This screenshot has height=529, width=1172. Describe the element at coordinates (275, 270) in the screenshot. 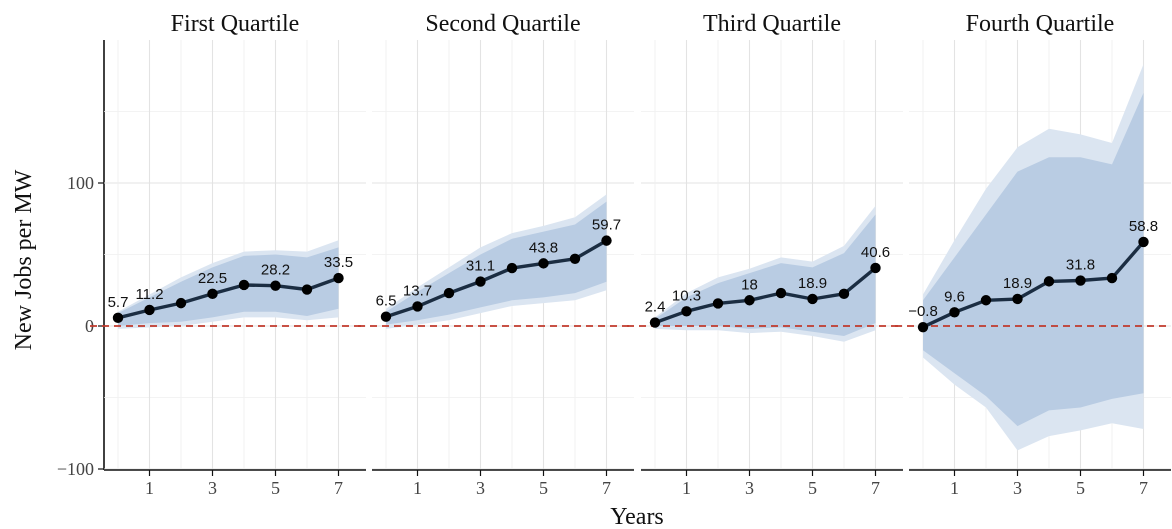

I see `data-label: 28.2` at that location.